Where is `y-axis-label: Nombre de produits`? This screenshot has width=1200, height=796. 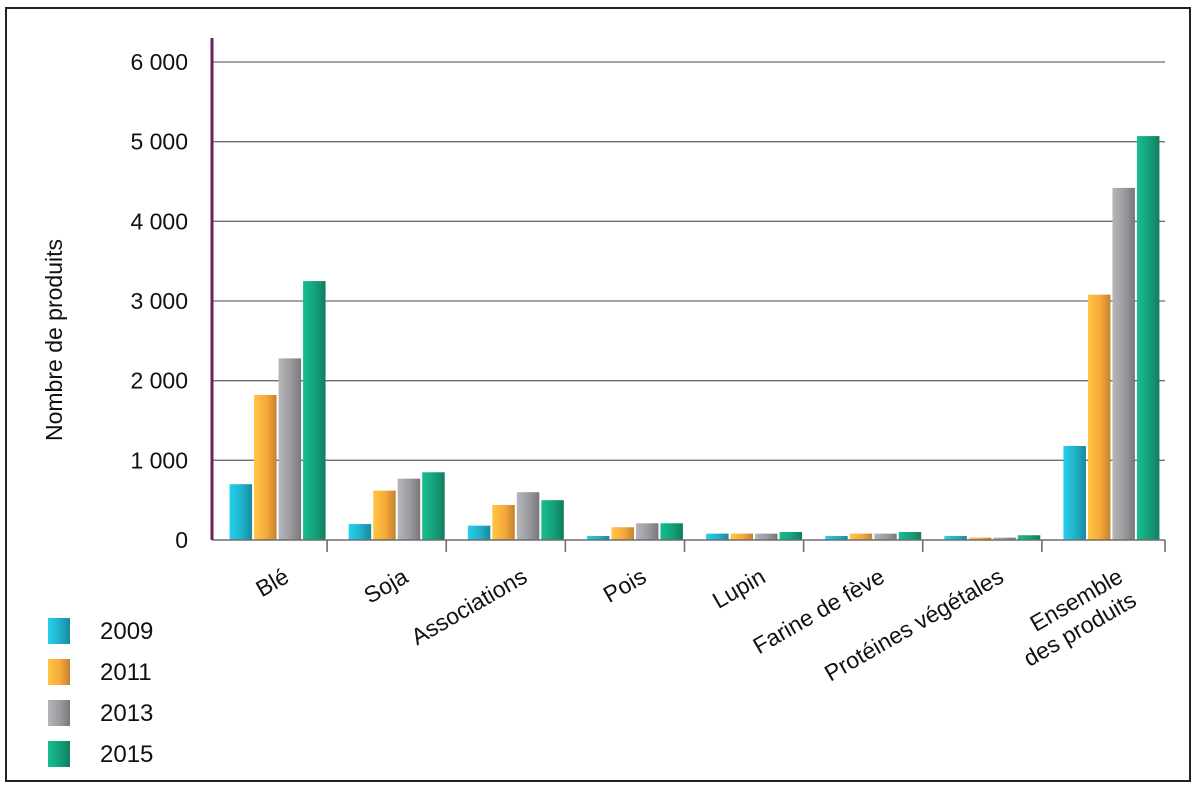
y-axis-label: Nombre de produits is located at coordinates (54, 340).